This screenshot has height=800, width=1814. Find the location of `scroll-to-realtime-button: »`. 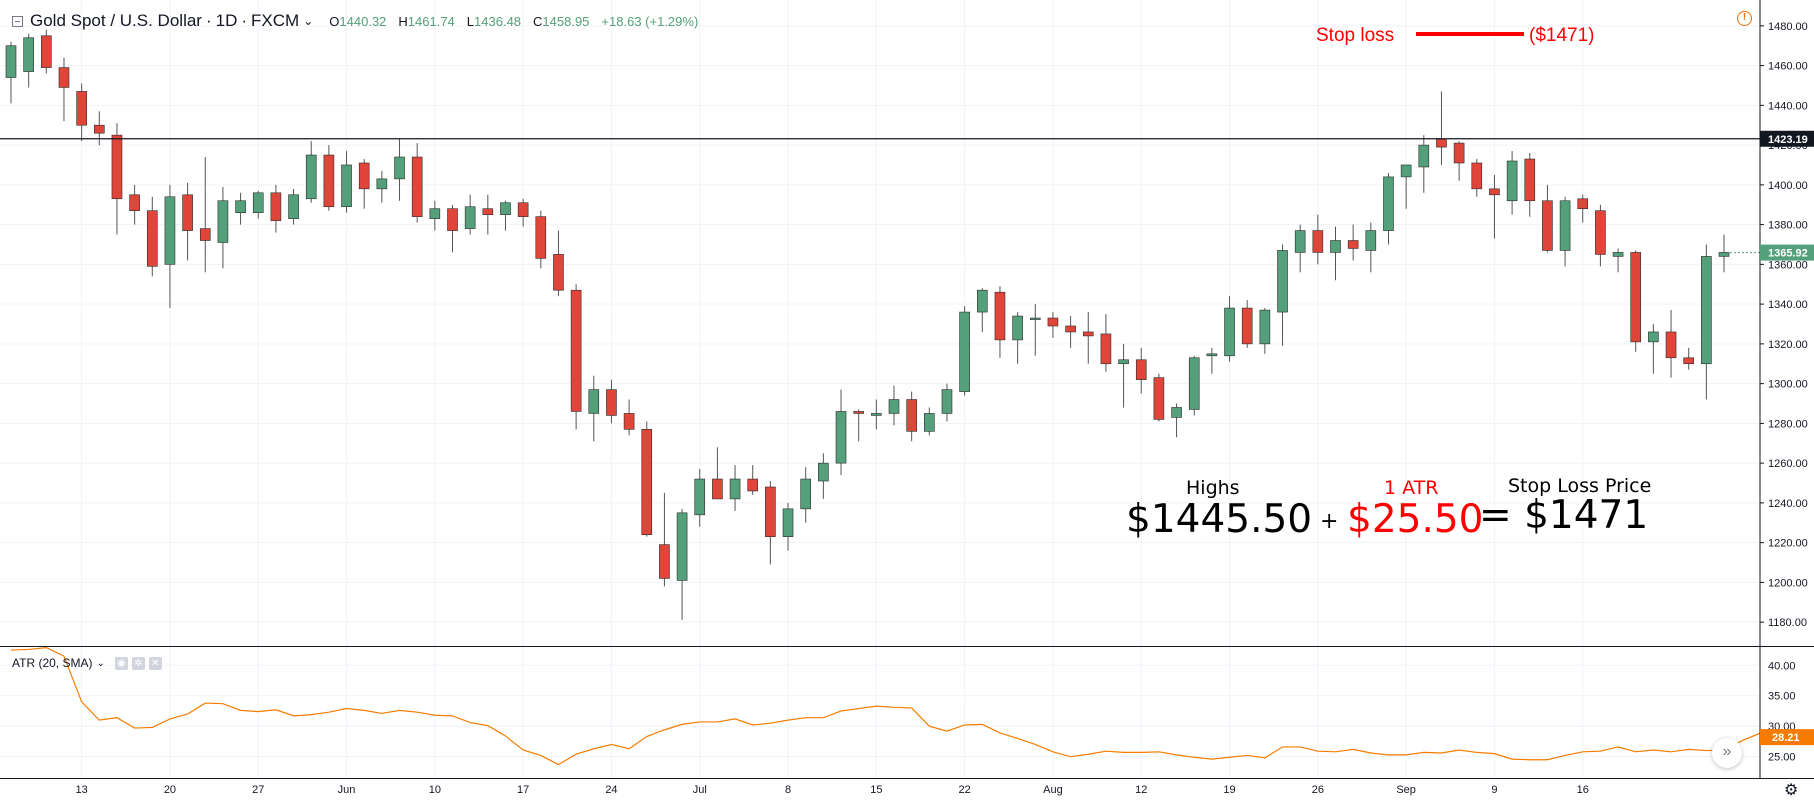

scroll-to-realtime-button: » is located at coordinates (1727, 753).